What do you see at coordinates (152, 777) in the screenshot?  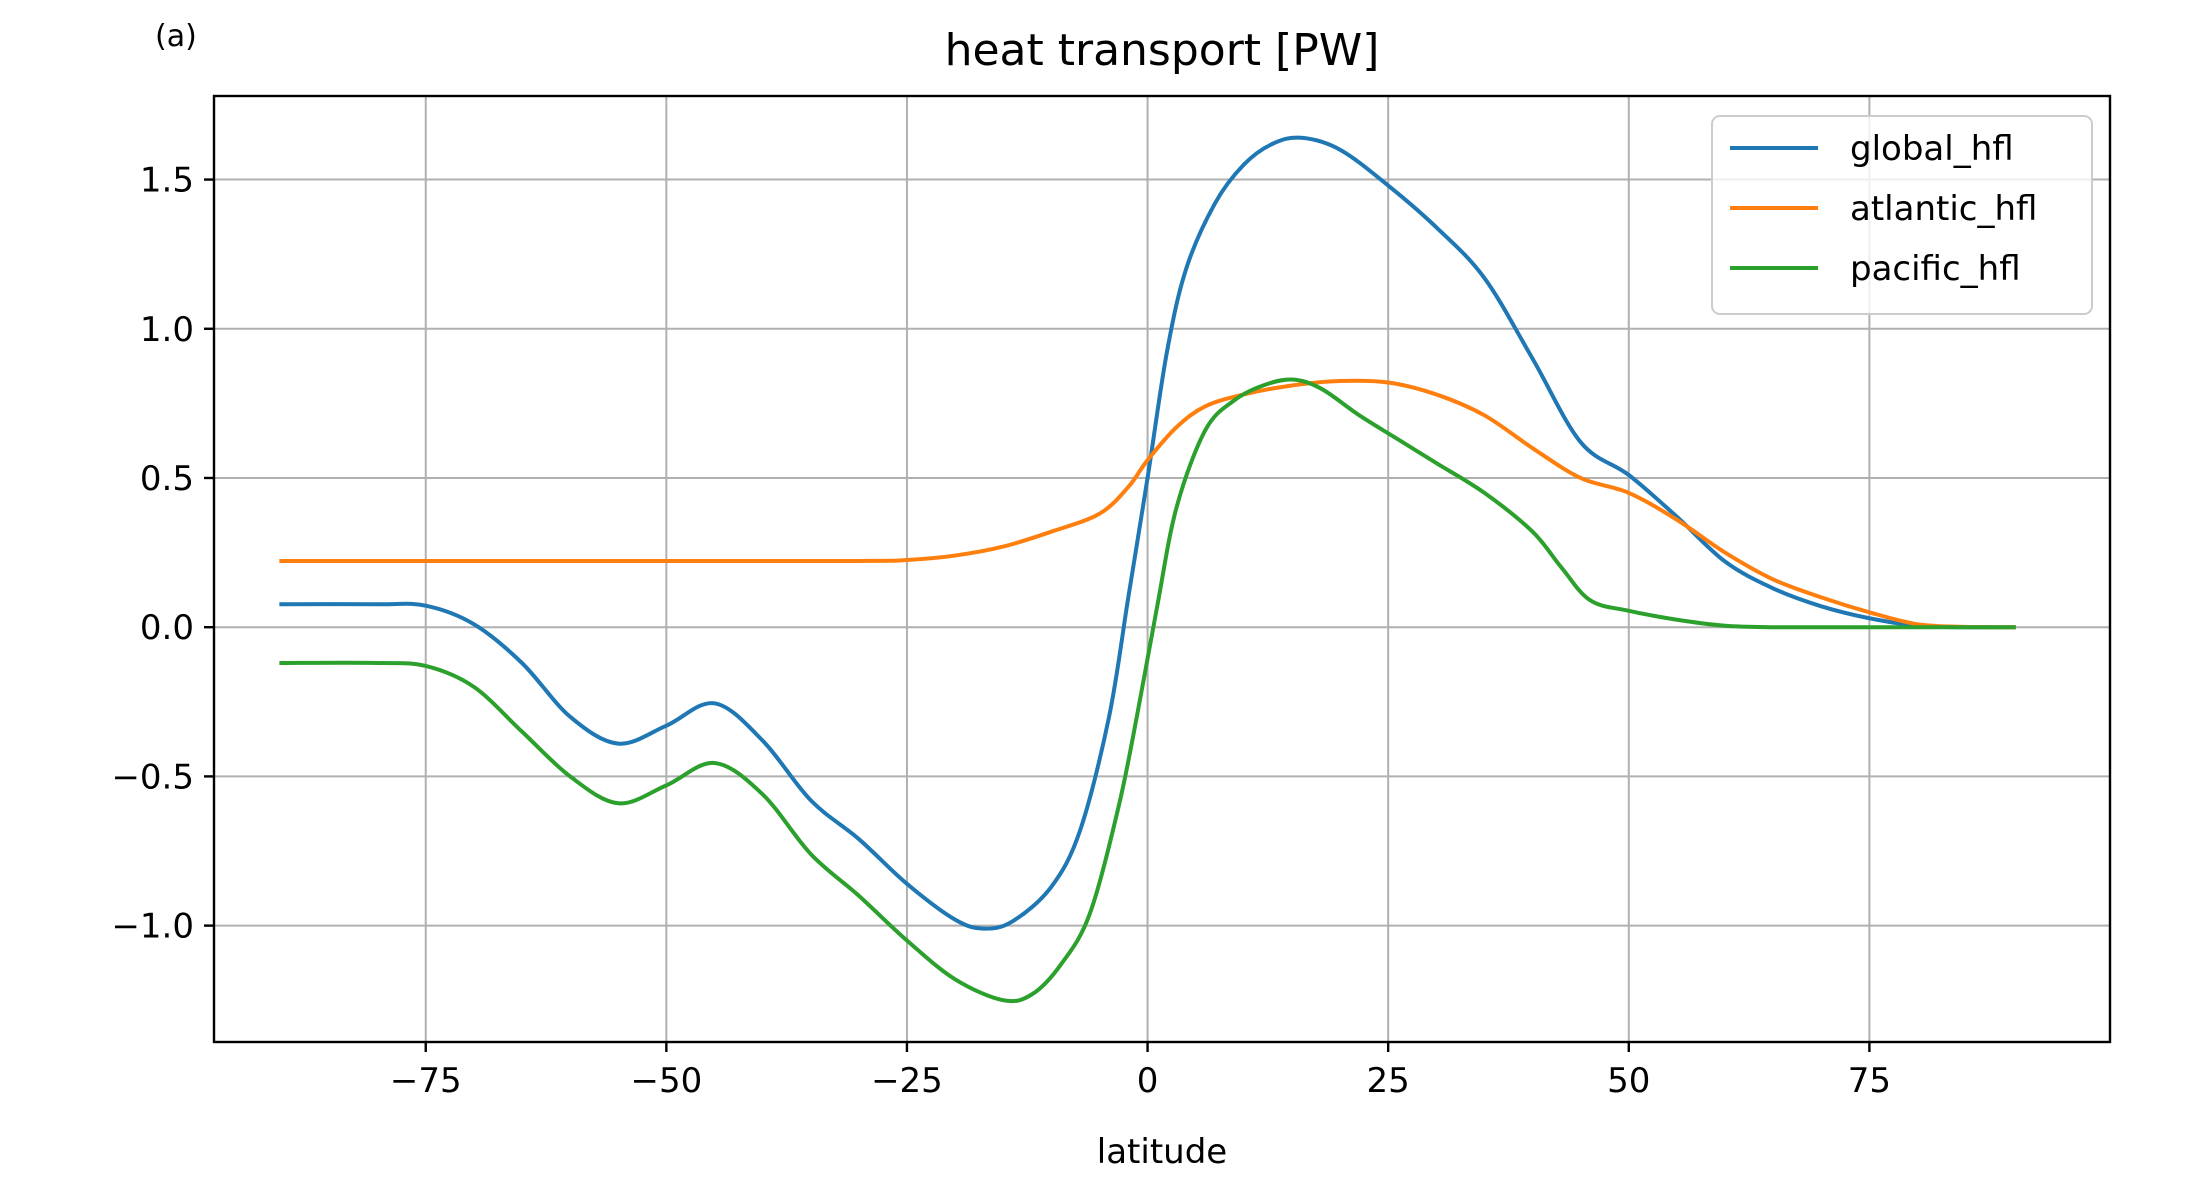 I see `y-tick-label: −0.5` at bounding box center [152, 777].